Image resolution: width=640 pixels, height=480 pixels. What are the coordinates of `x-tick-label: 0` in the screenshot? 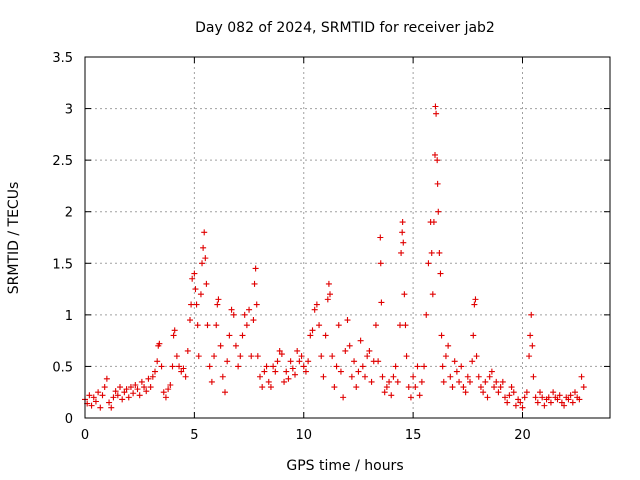 It's located at (85, 435).